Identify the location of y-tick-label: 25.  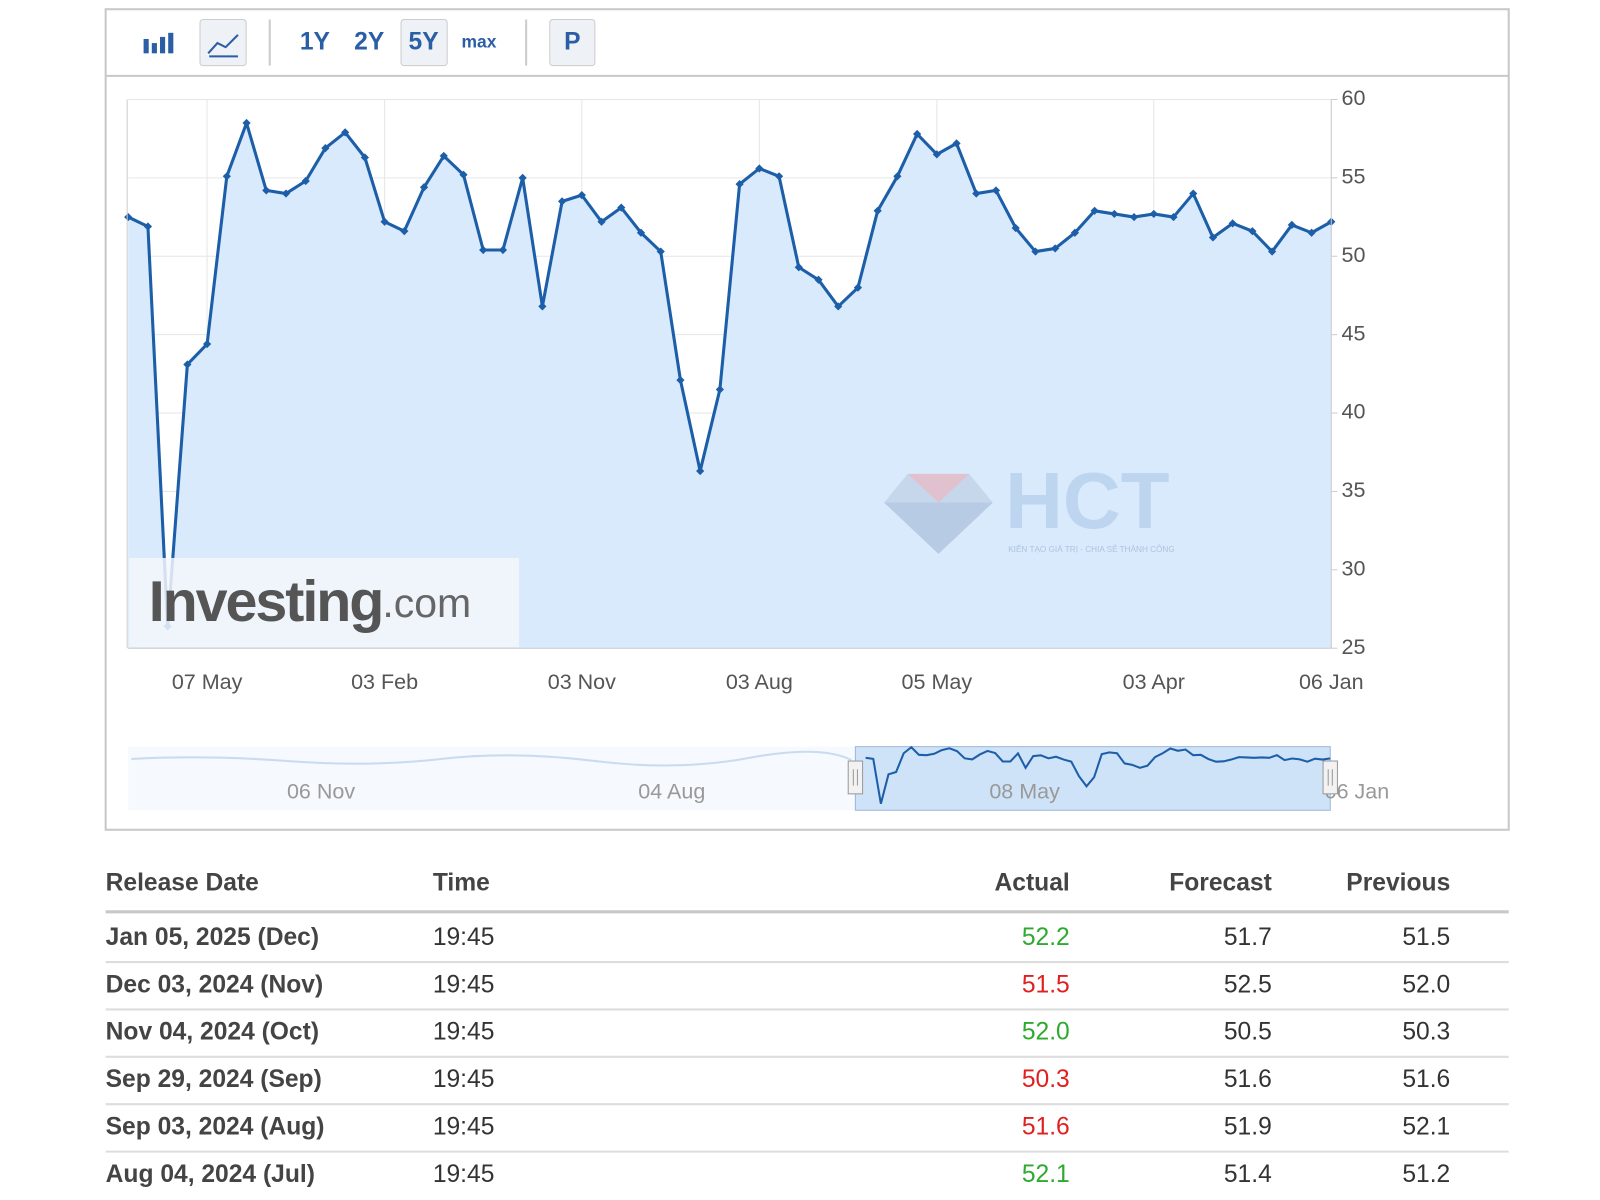
(1354, 647).